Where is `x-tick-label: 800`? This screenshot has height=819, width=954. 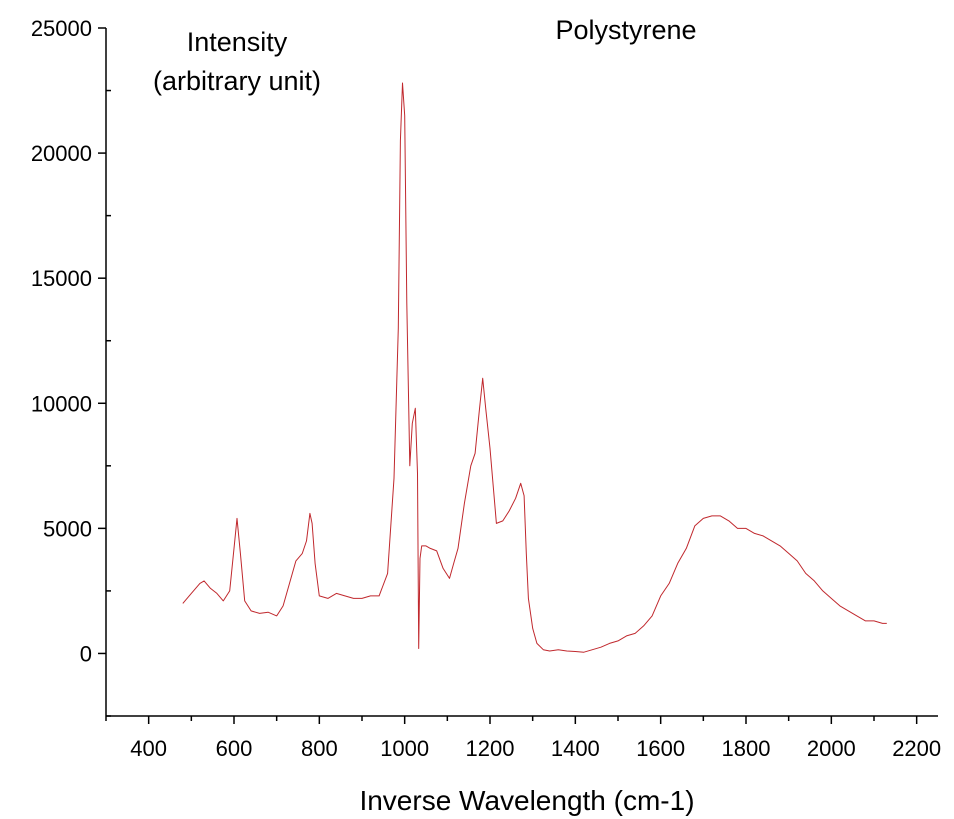
x-tick-label: 800 is located at coordinates (319, 748).